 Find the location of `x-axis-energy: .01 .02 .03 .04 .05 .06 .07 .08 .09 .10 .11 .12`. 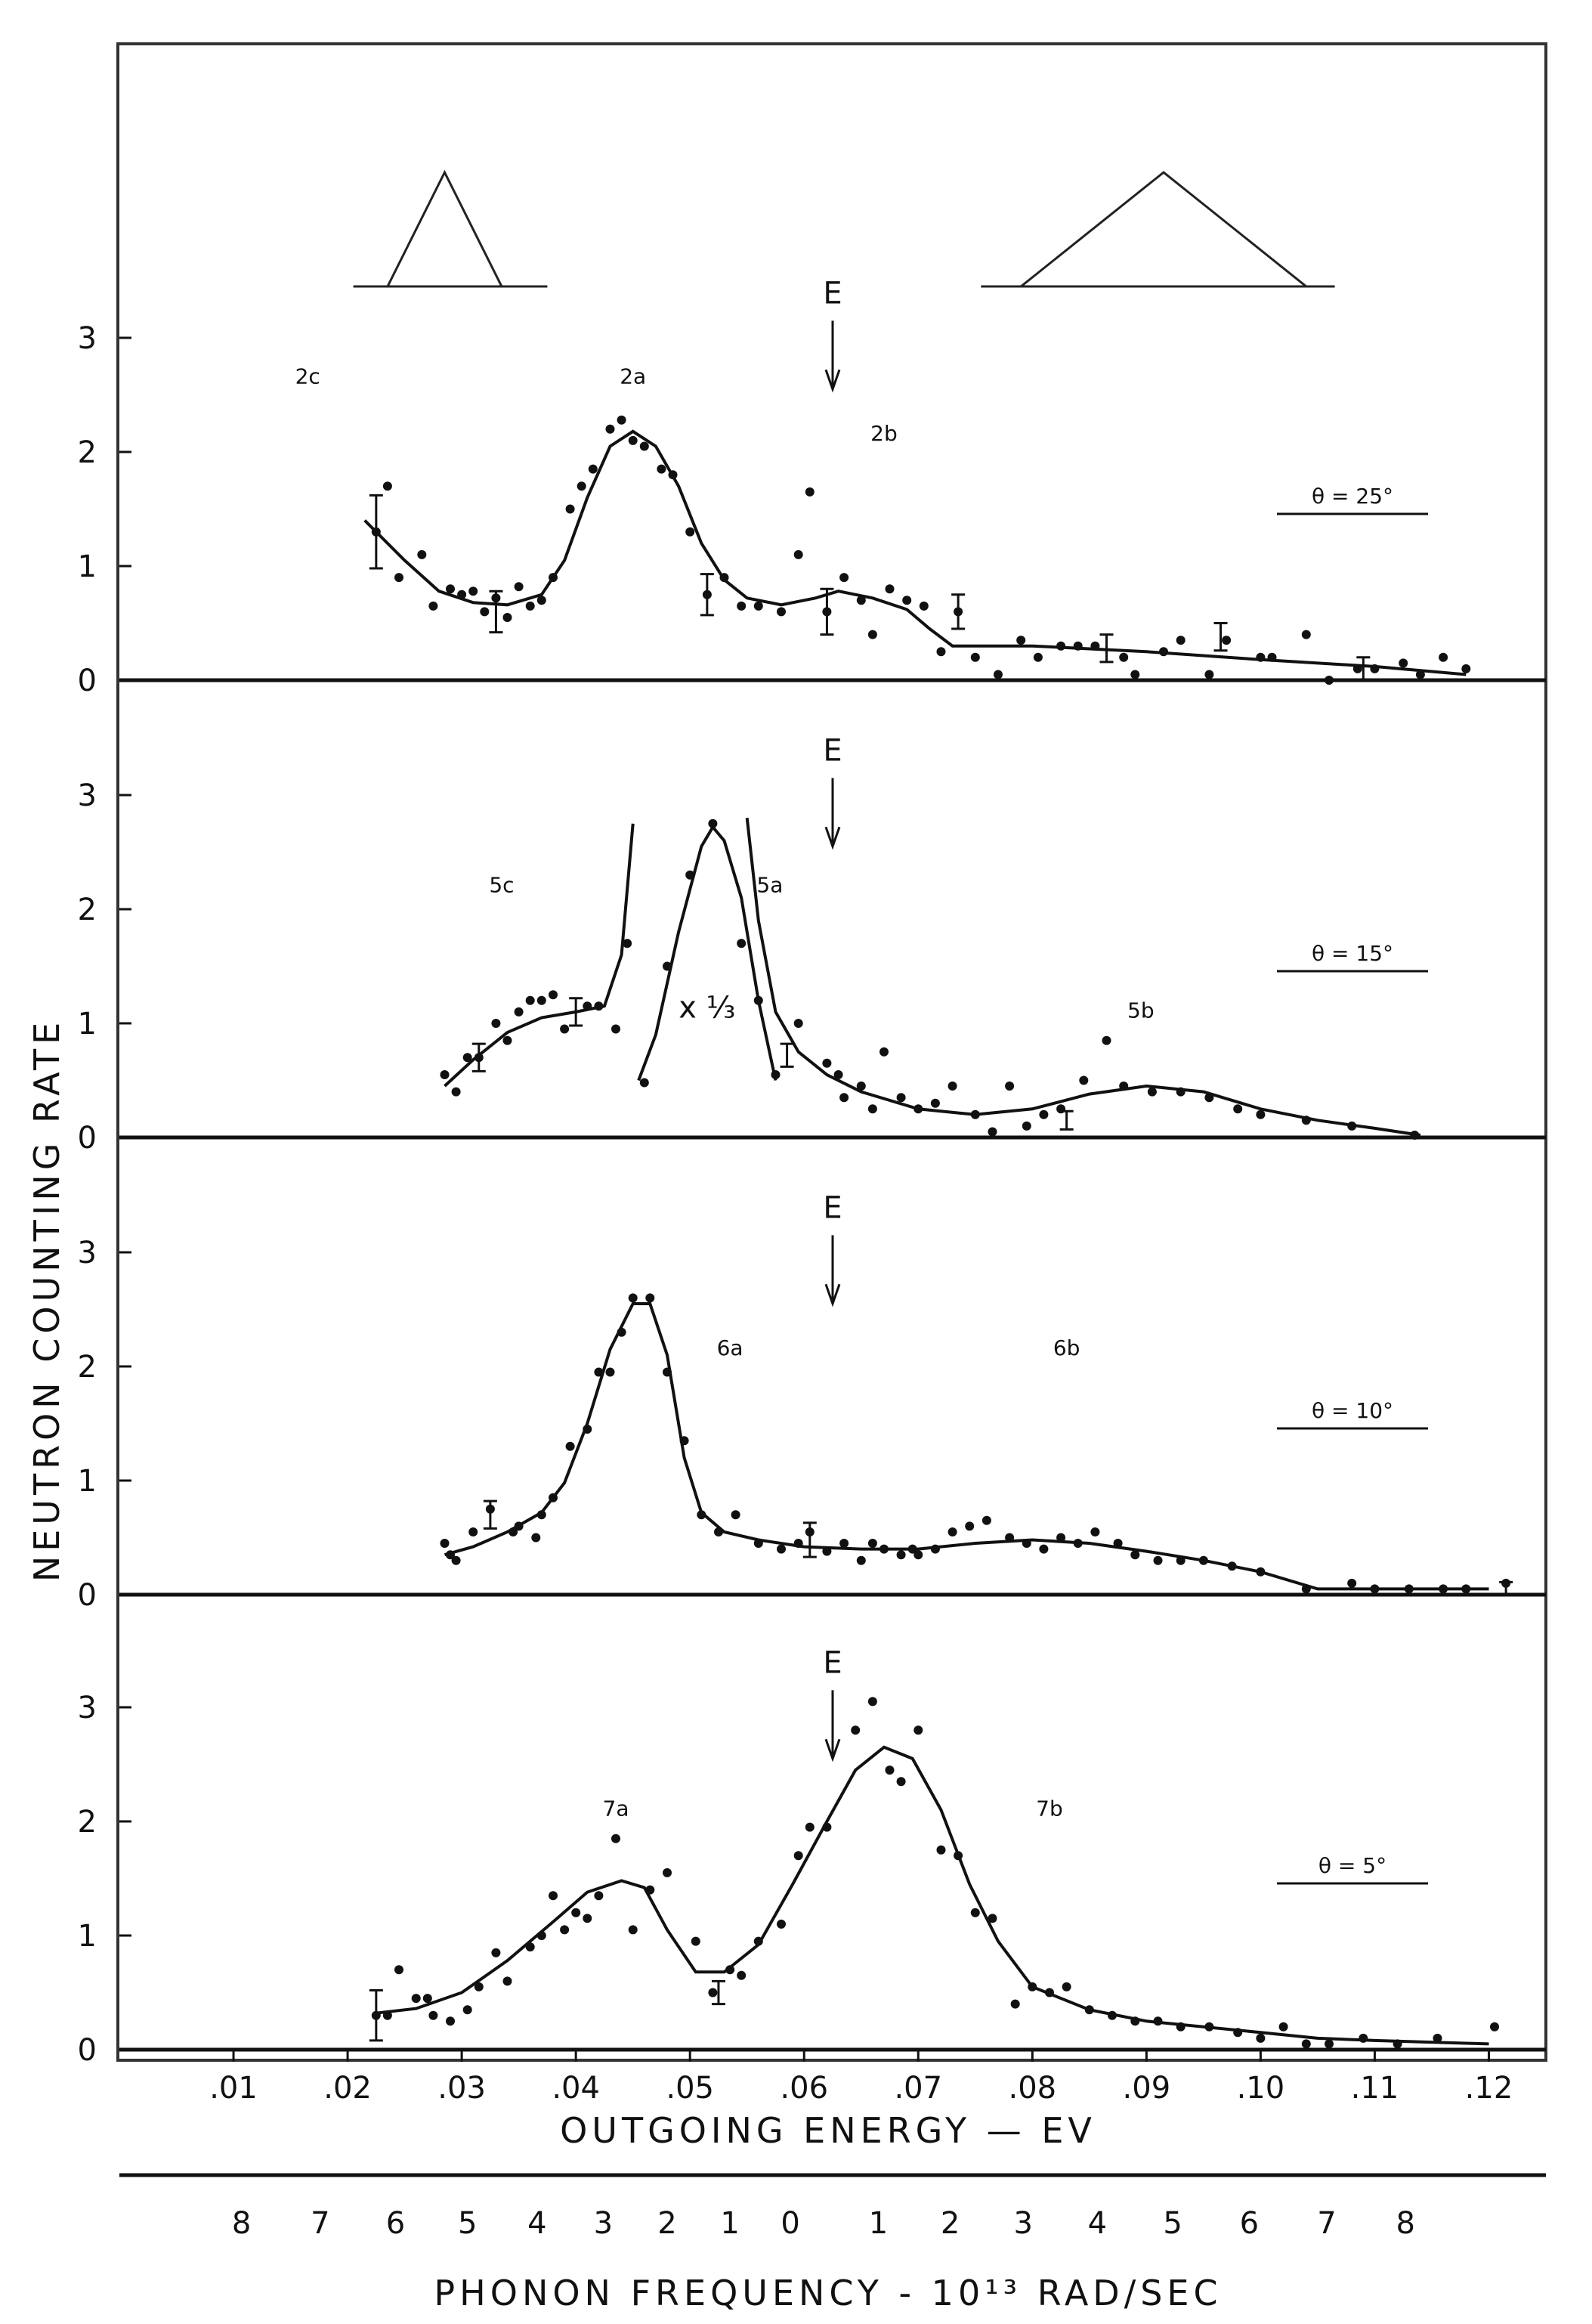

x-axis-energy: .01 .02 .03 .04 .05 .06 .07 .08 .09 .10 .11 .12 is located at coordinates (861, 2078).